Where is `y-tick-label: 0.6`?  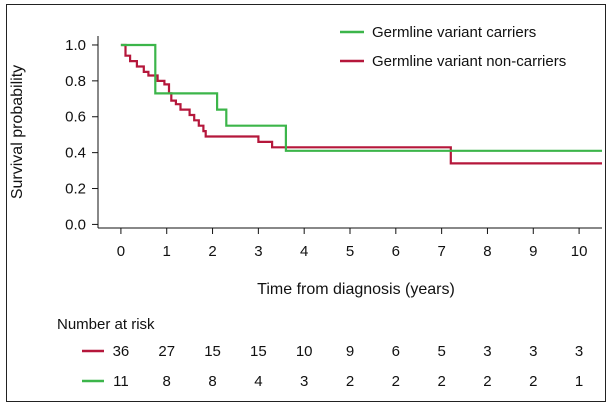
y-tick-label: 0.6 is located at coordinates (75, 117).